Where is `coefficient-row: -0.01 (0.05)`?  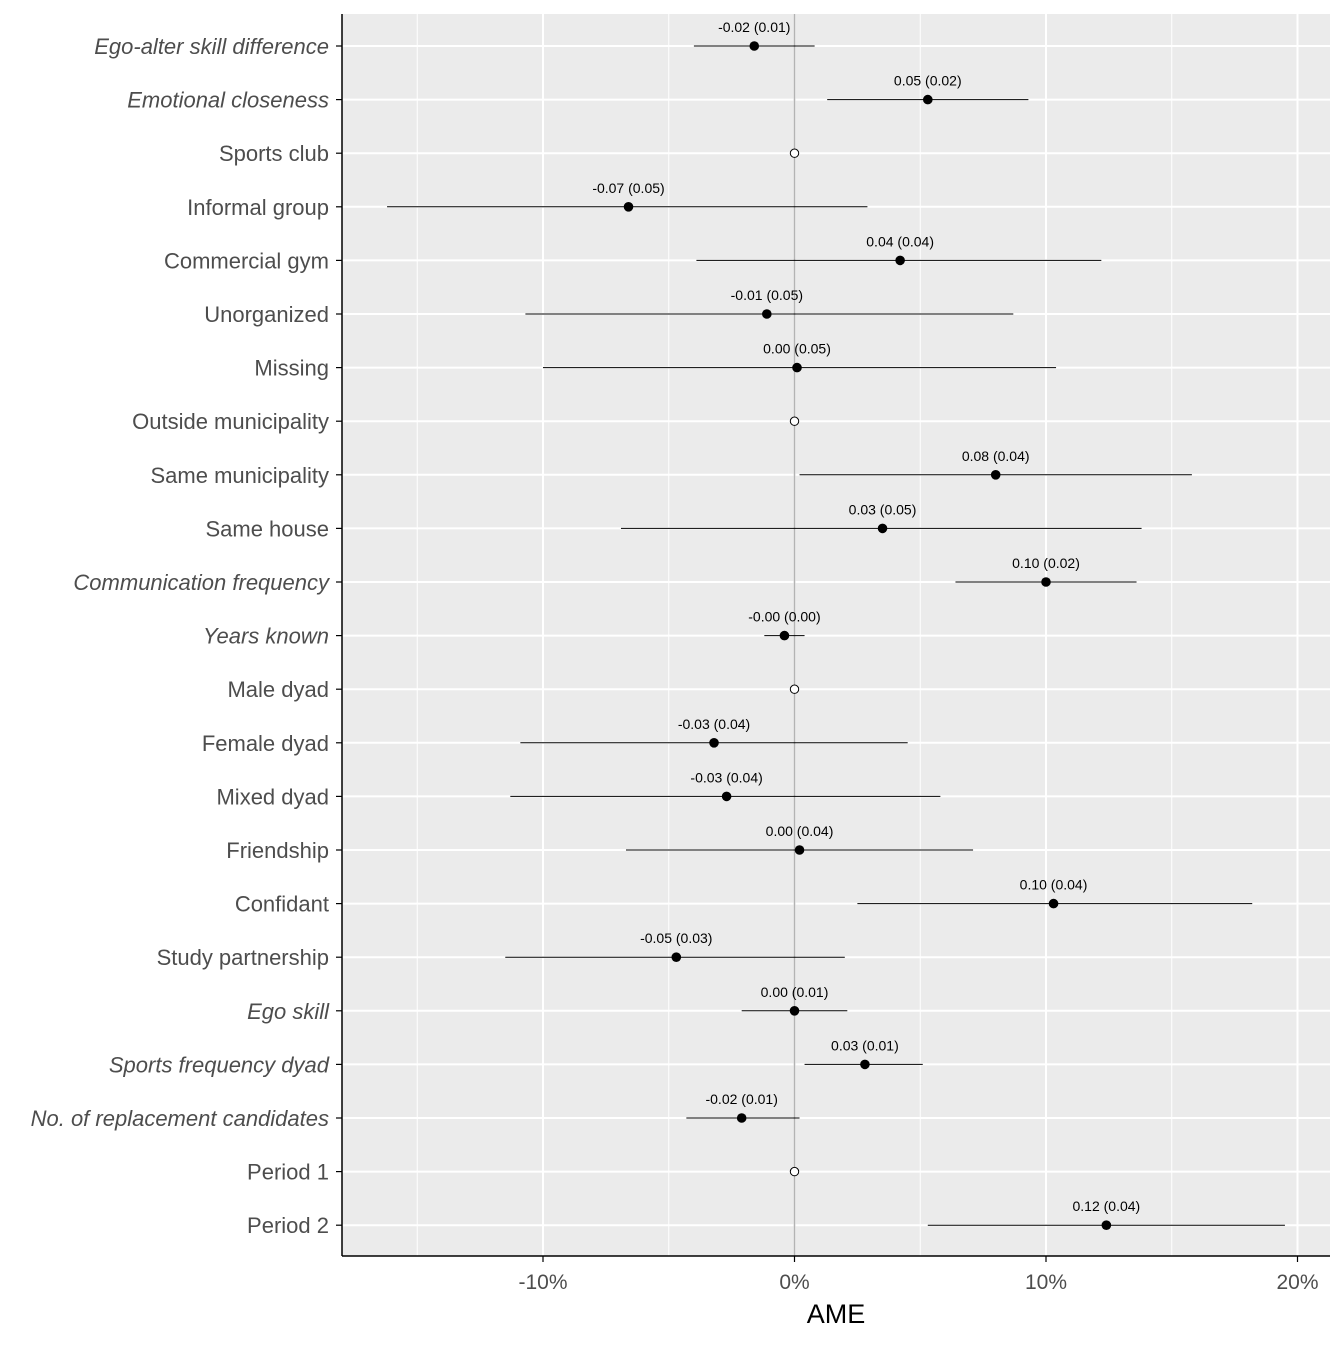 coefficient-row: -0.01 (0.05) is located at coordinates (769, 303).